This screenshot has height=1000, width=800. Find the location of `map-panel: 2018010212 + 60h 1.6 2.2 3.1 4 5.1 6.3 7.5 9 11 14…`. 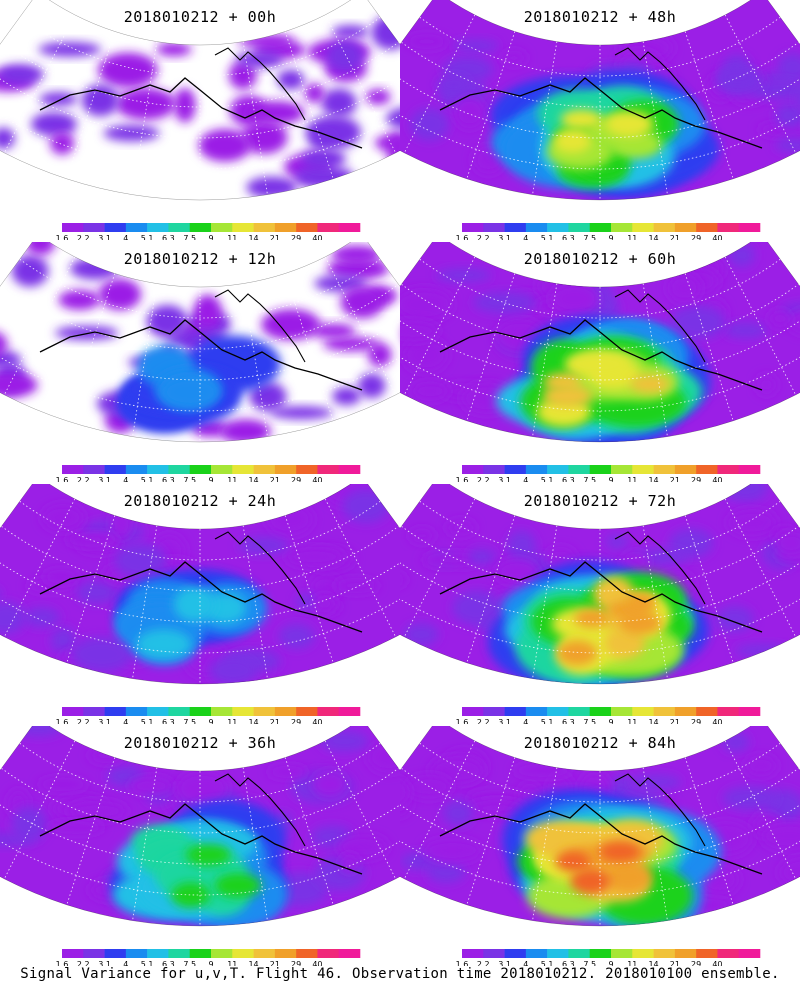

map-panel: 2018010212 + 60h 1.6 2.2 3.1 4 5.1 6.3 7.5 9 11 14… is located at coordinates (600, 362).